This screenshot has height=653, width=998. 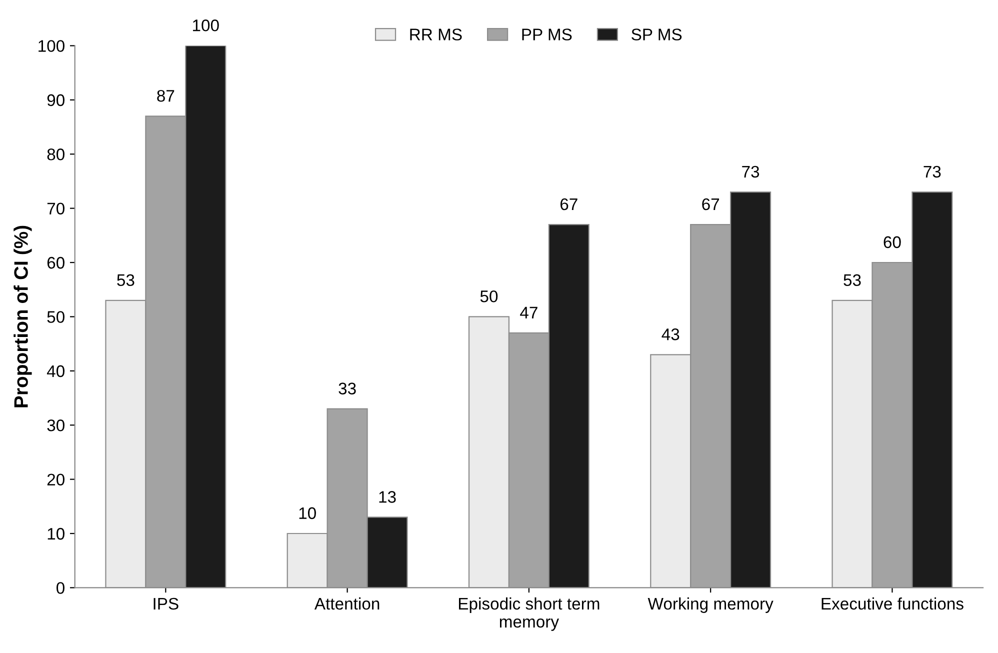 What do you see at coordinates (165, 96) in the screenshot?
I see `data-label: 87` at bounding box center [165, 96].